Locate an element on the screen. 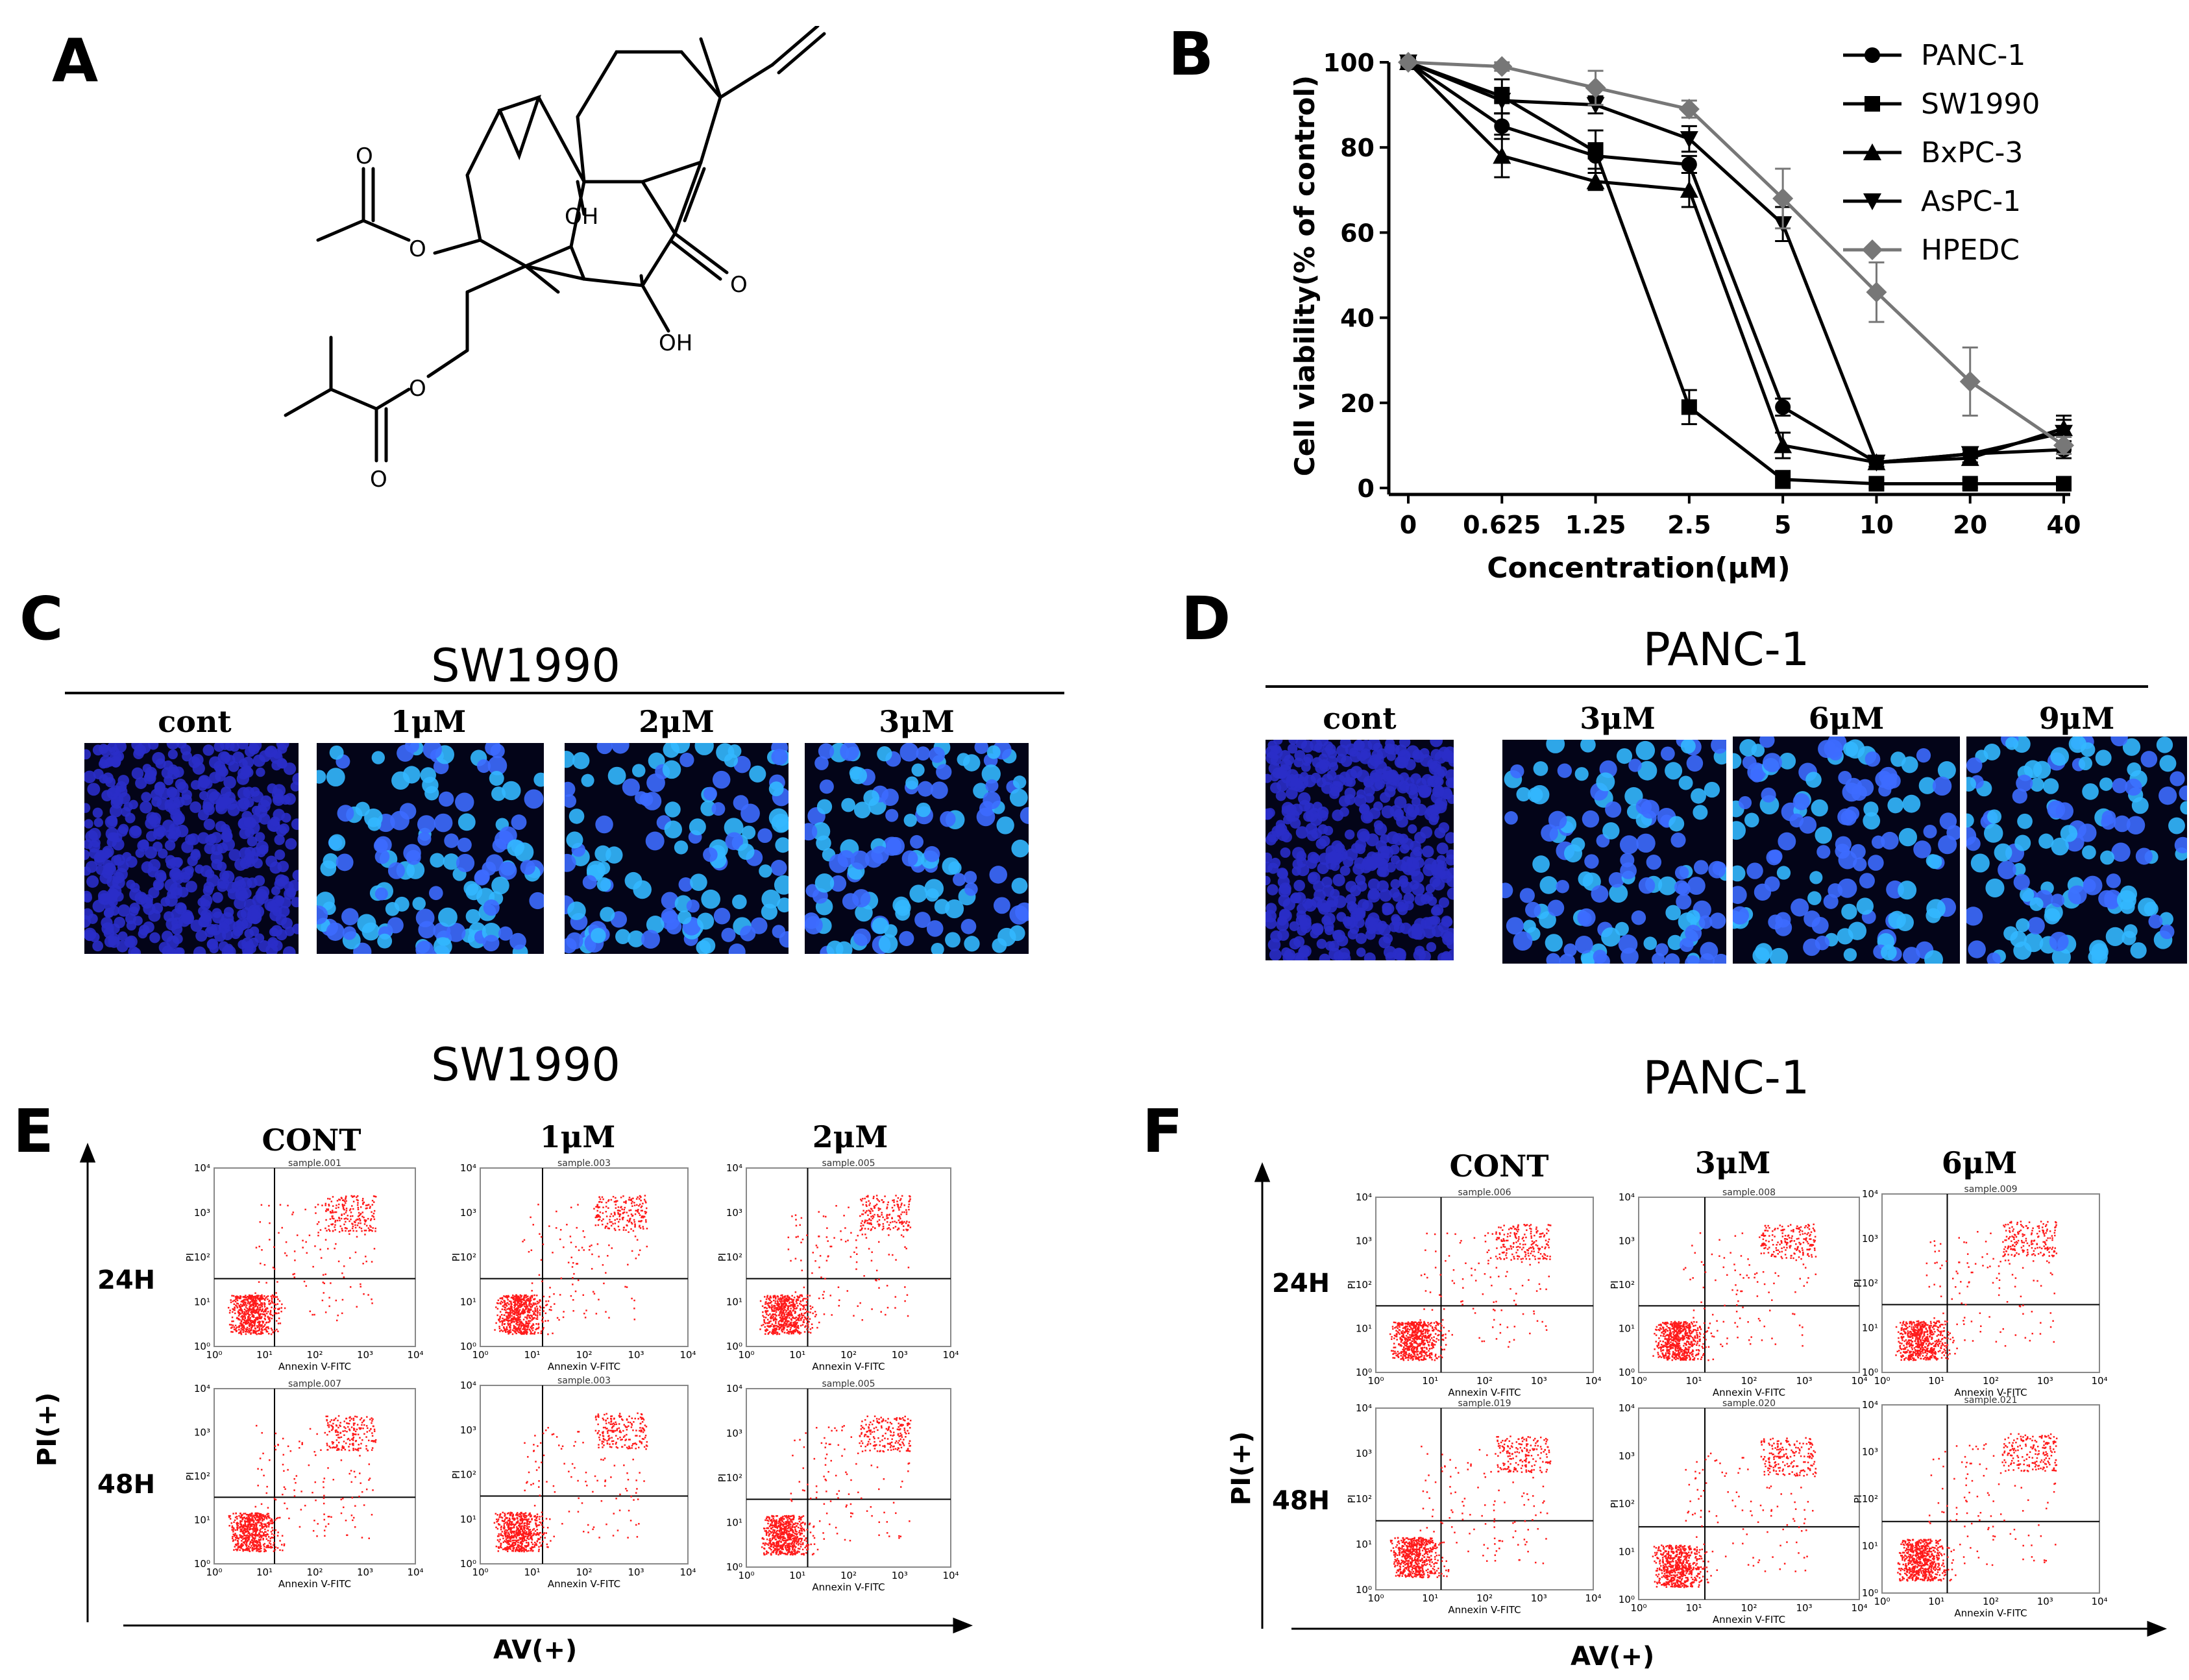  acetate-o-label: O is located at coordinates (417, 249).